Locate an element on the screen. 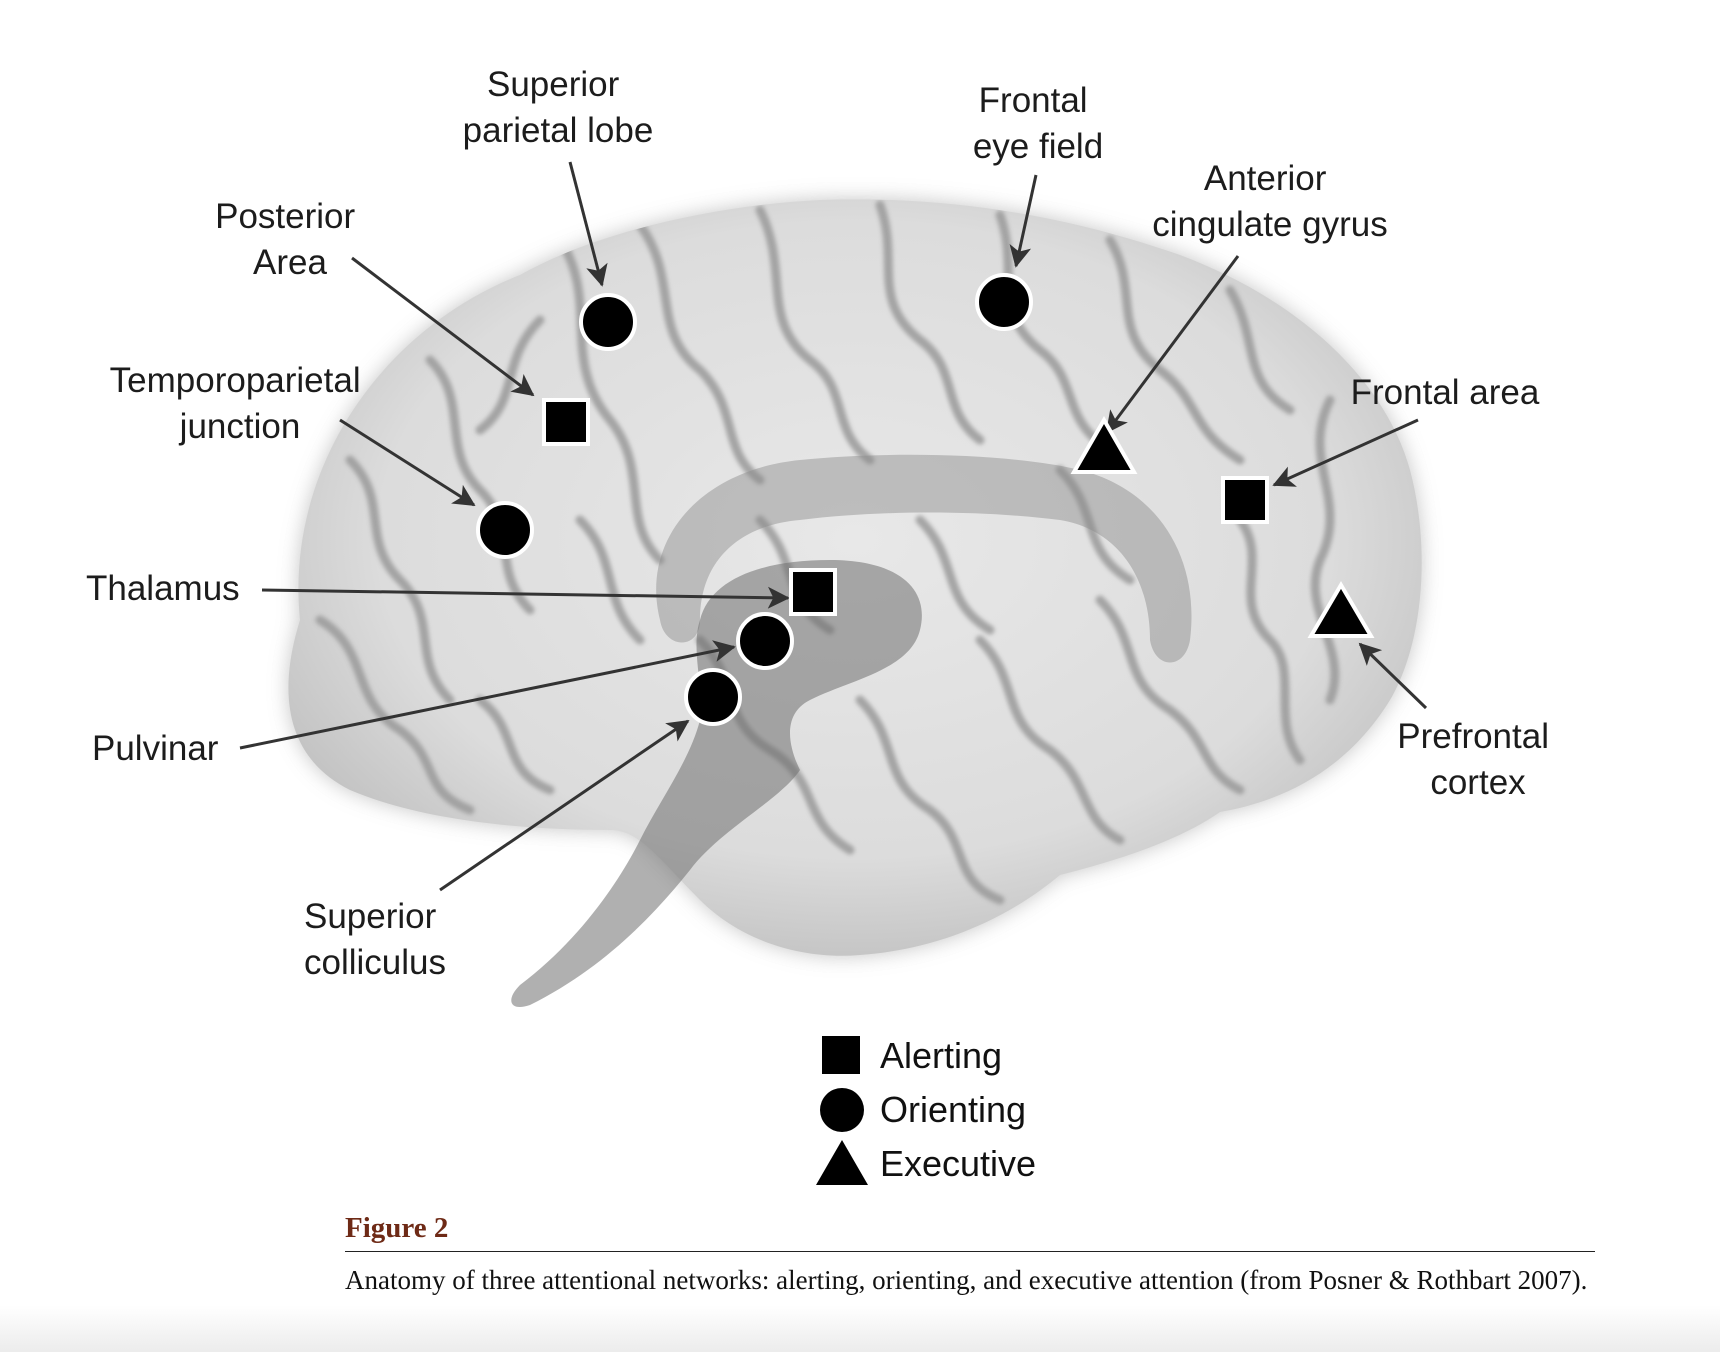 The width and height of the screenshot is (1720, 1352). arrow-temporoparietal-junction is located at coordinates (407, 462).